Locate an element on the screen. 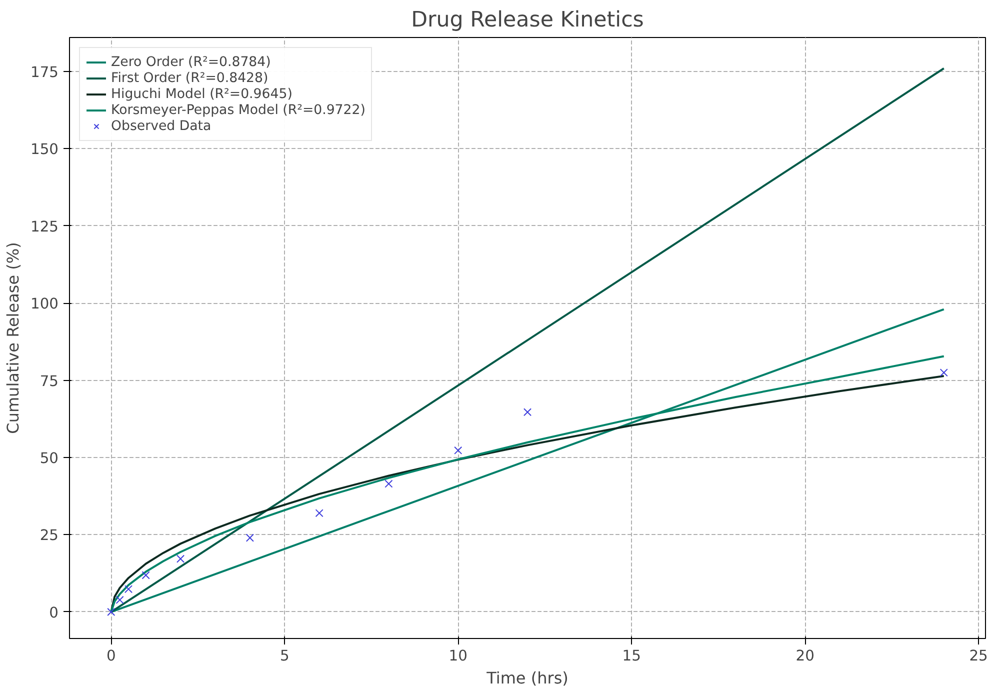 The image size is (994, 694). y-tick-label: 25 is located at coordinates (49, 535).